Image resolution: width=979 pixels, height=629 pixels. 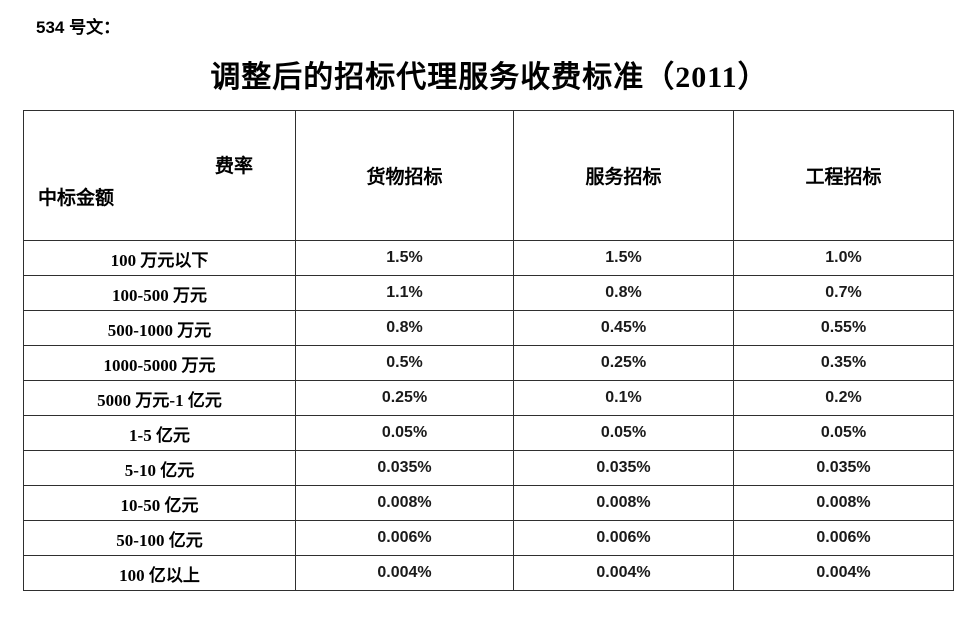 I want to click on table-row: 100 万元以下 1.5% 1.5% 1.0%, so click(x=488, y=258).